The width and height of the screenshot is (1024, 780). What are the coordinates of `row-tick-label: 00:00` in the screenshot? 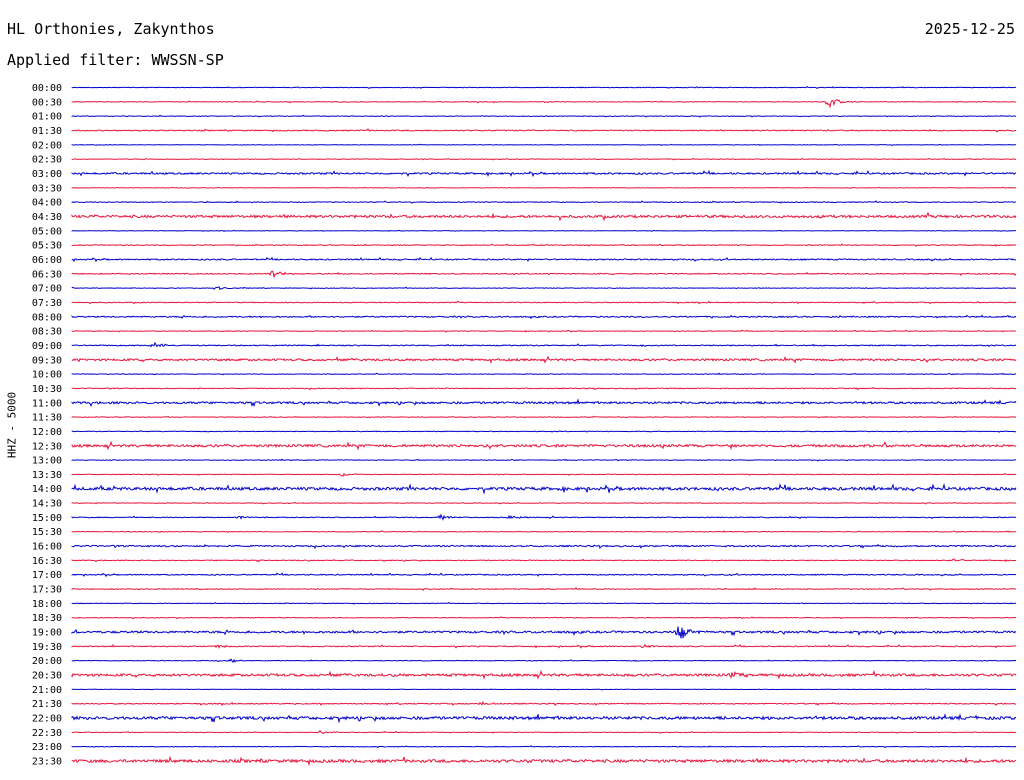 It's located at (47, 88).